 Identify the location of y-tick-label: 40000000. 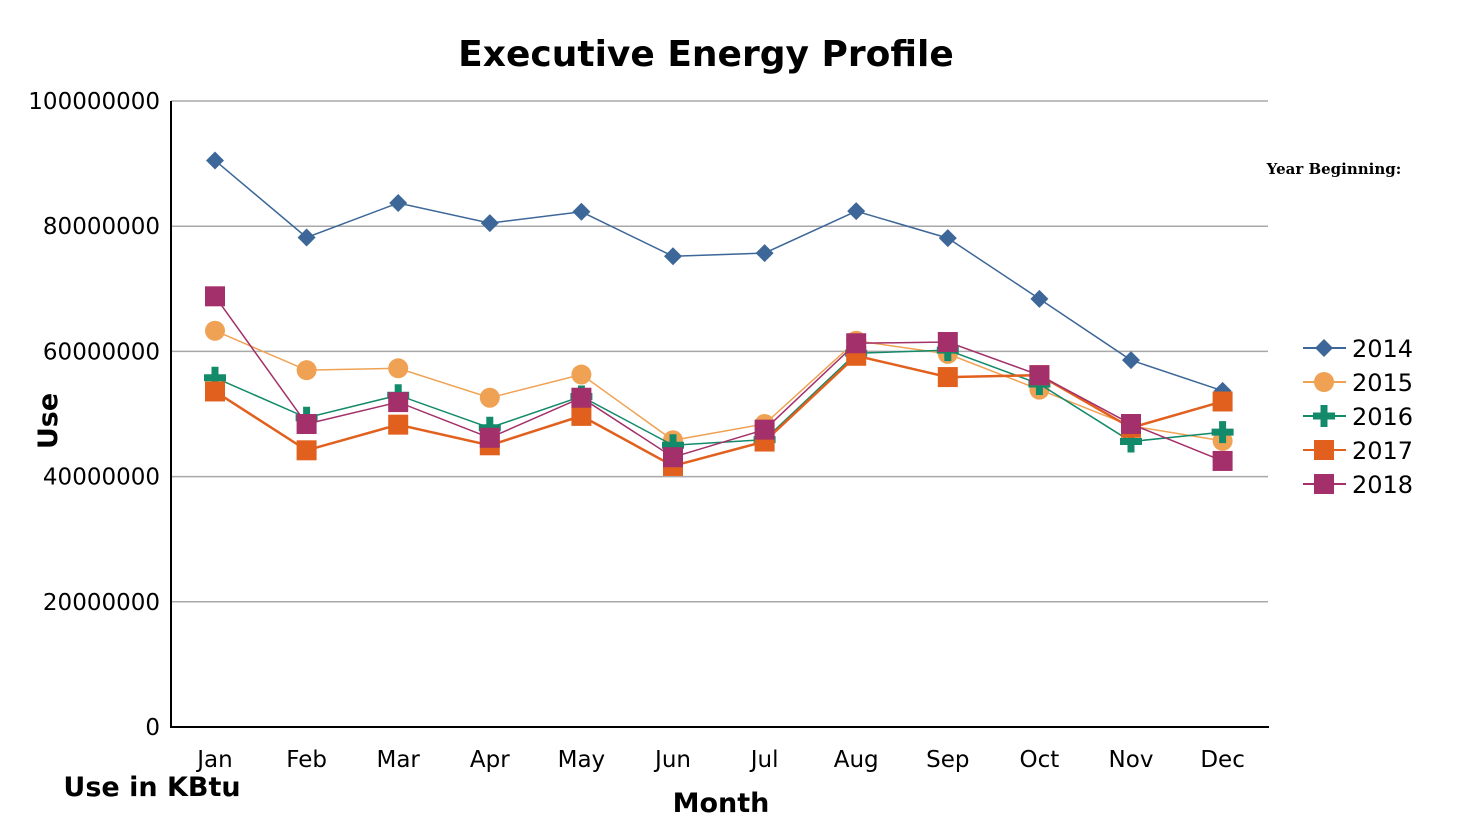
(101, 478).